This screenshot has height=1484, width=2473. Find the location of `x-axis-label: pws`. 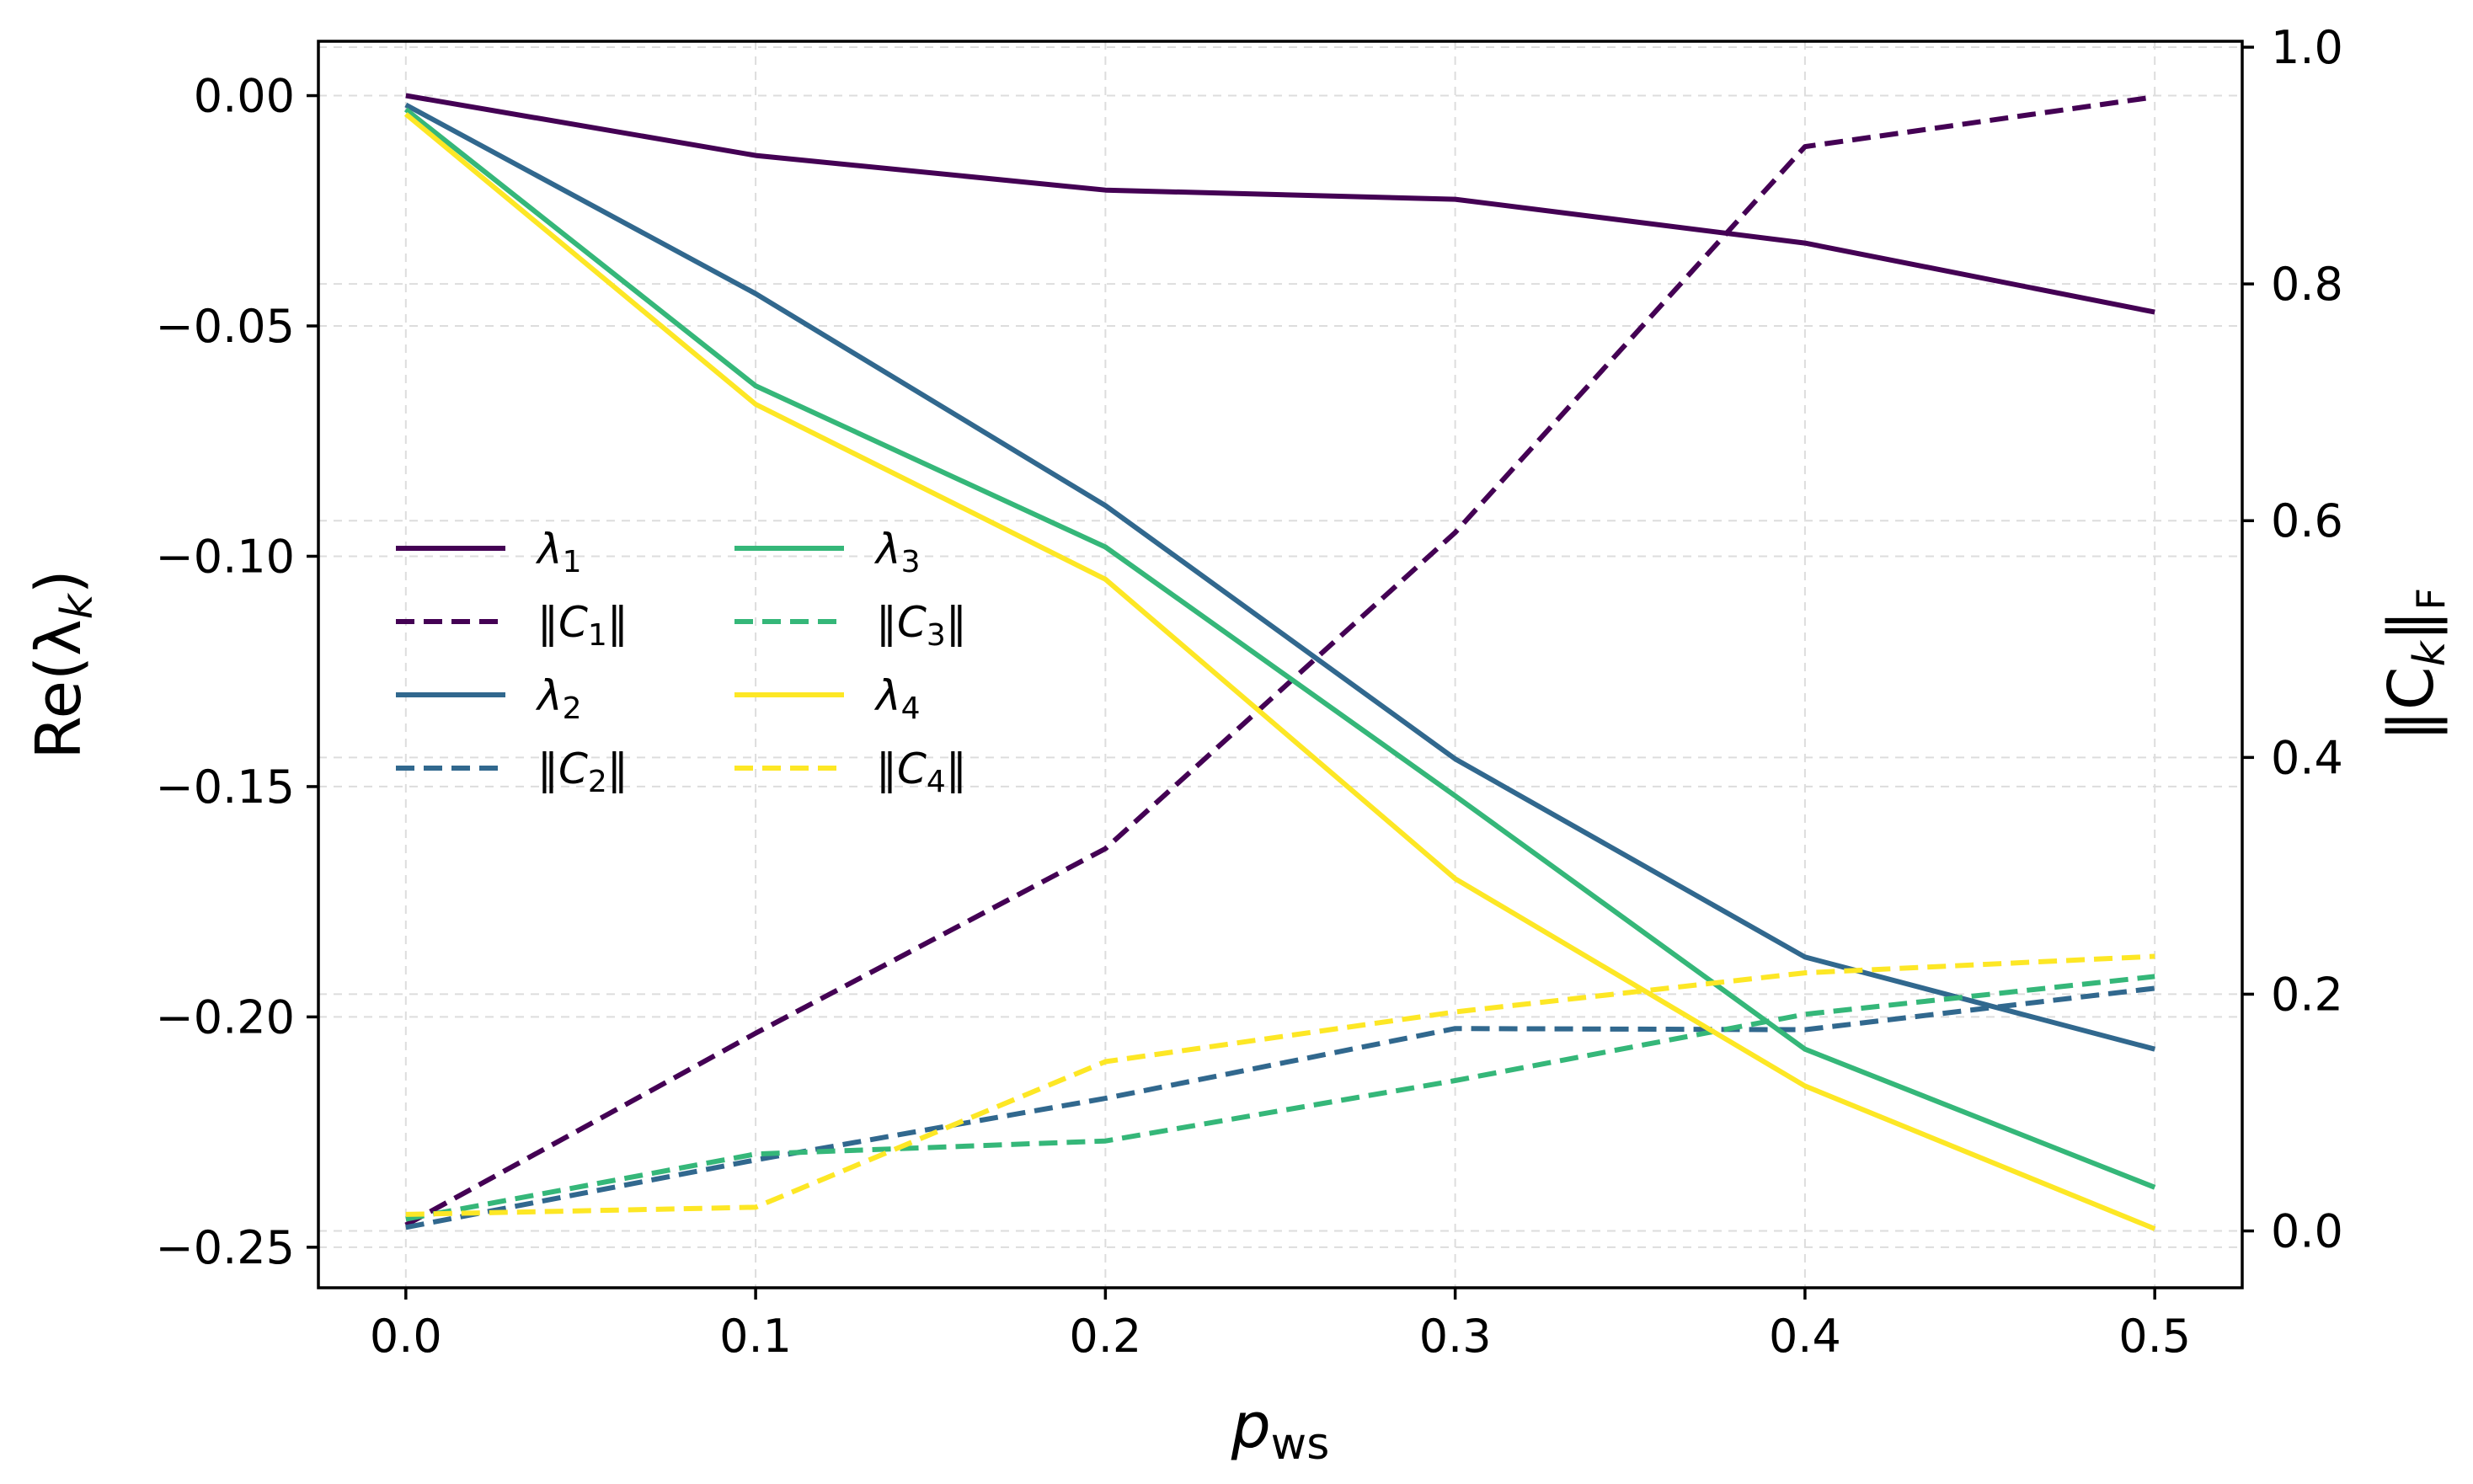

x-axis-label: pws is located at coordinates (1280, 1430).